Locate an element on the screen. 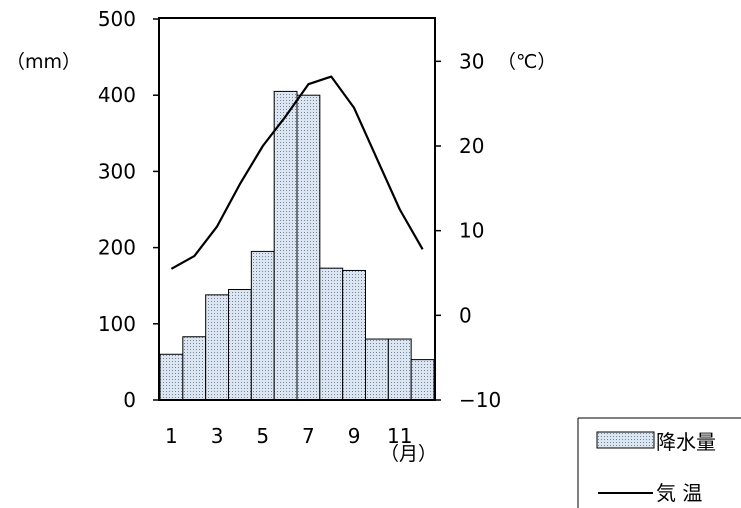 The height and width of the screenshot is (508, 741). x-tick-label: 11 is located at coordinates (399, 436).